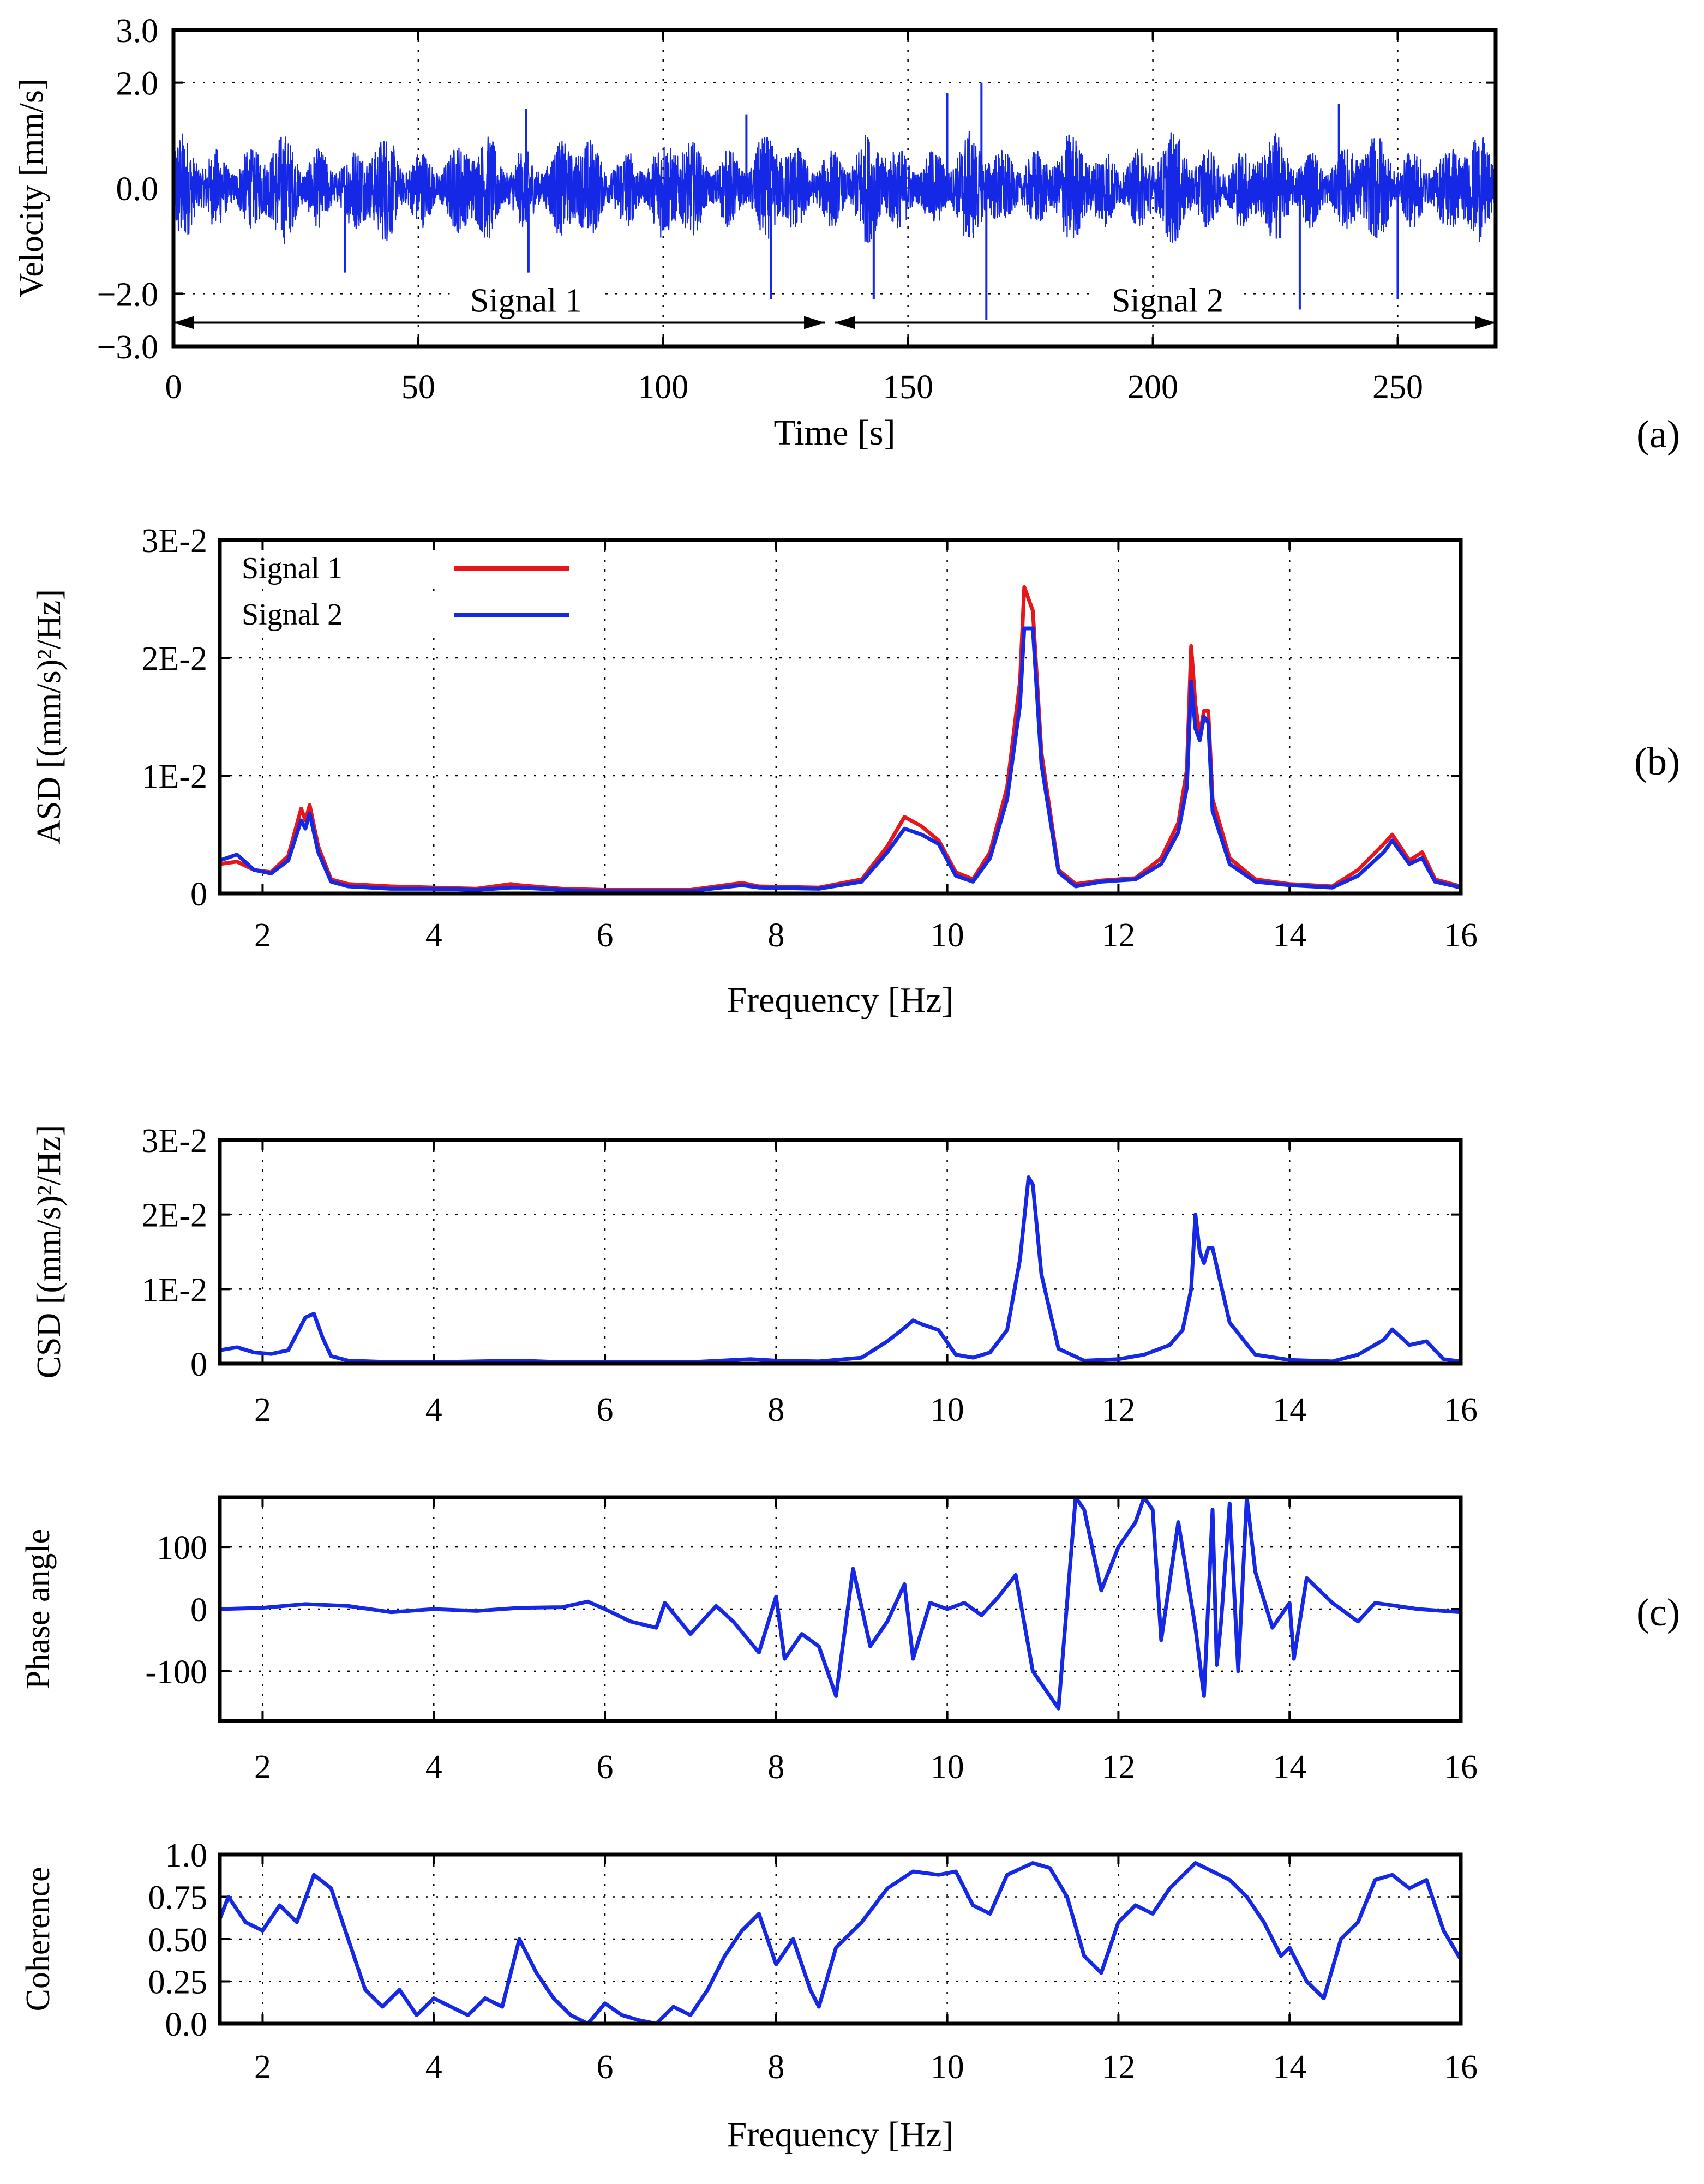 Image resolution: width=1704 pixels, height=2184 pixels. Describe the element at coordinates (182, 1548) in the screenshot. I see `y-tick-label: 100` at that location.